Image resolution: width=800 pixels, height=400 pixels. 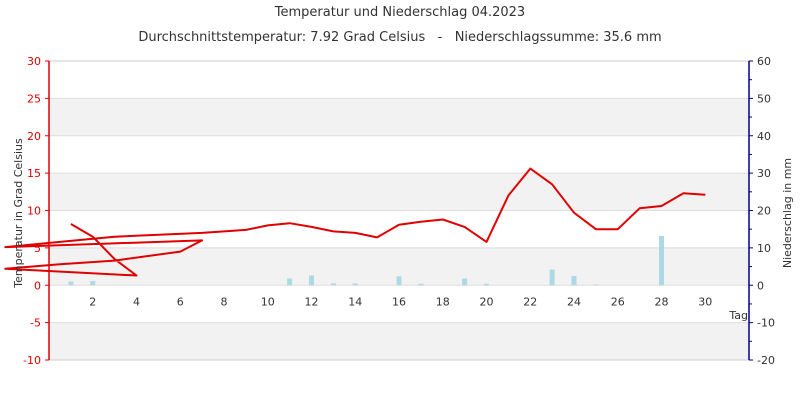 What do you see at coordinates (312, 301) in the screenshot?
I see `x-tick-label: 12` at bounding box center [312, 301].